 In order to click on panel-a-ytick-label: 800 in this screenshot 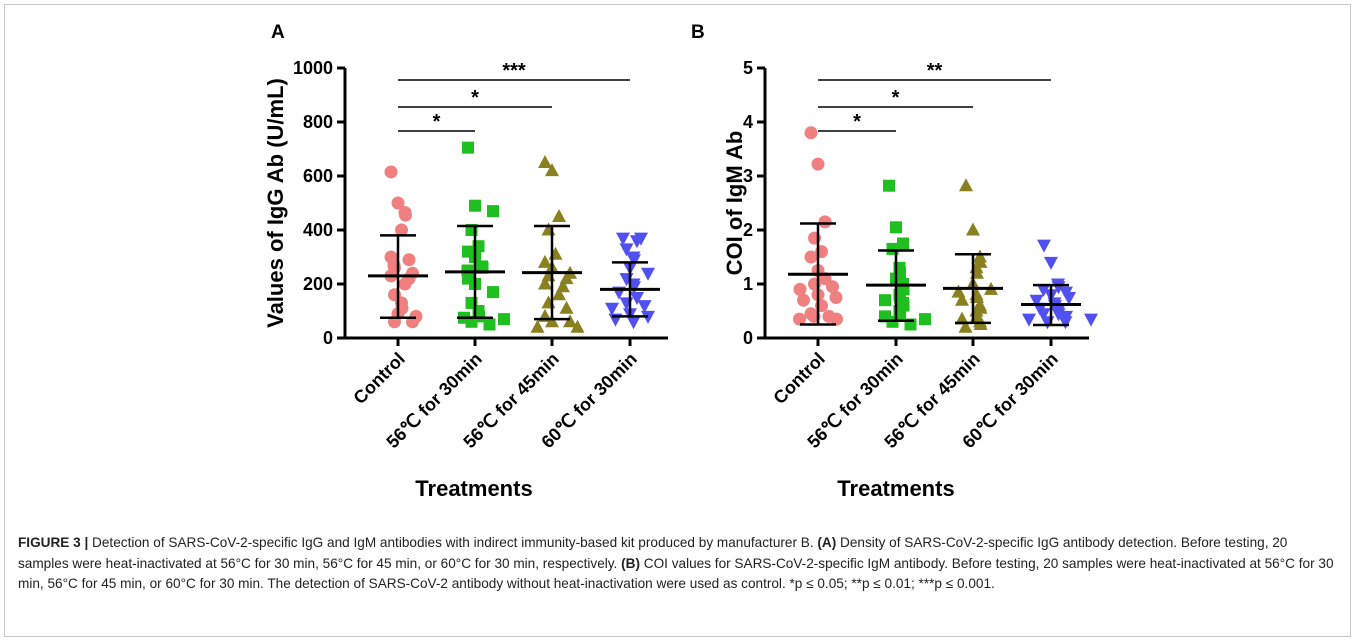, I will do `click(318, 122)`.